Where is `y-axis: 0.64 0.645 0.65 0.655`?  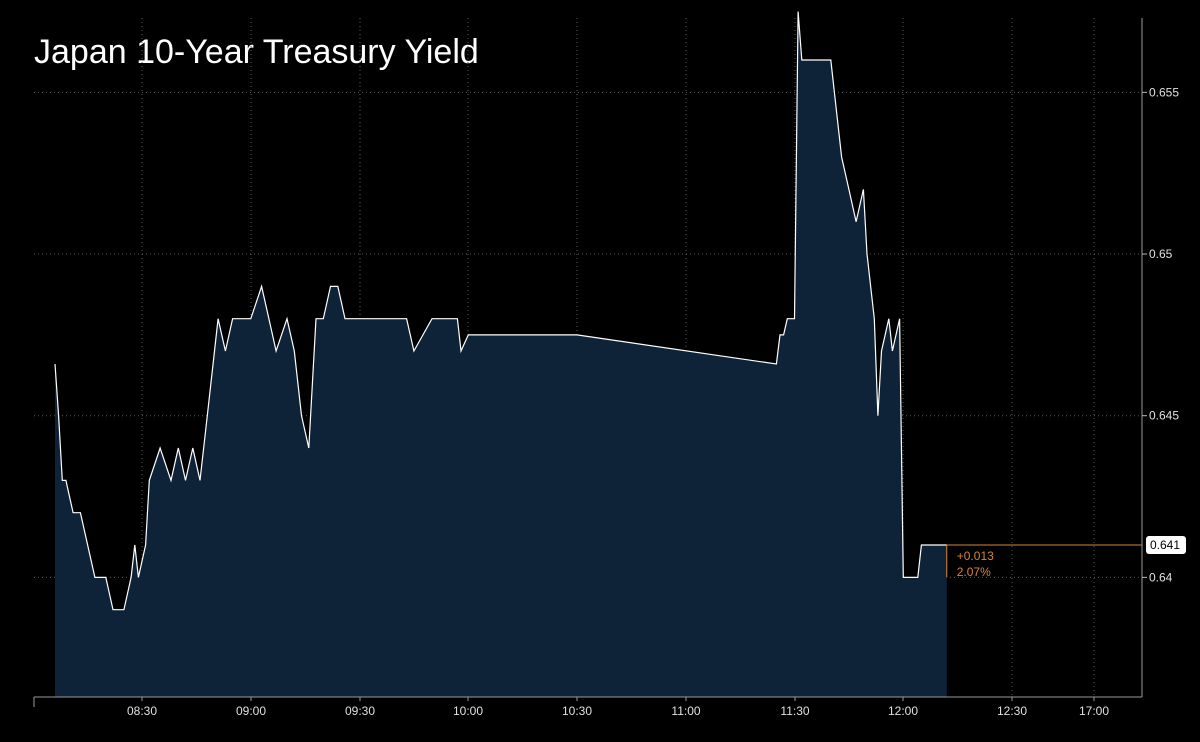 y-axis: 0.64 0.645 0.65 0.655 is located at coordinates (1160, 334).